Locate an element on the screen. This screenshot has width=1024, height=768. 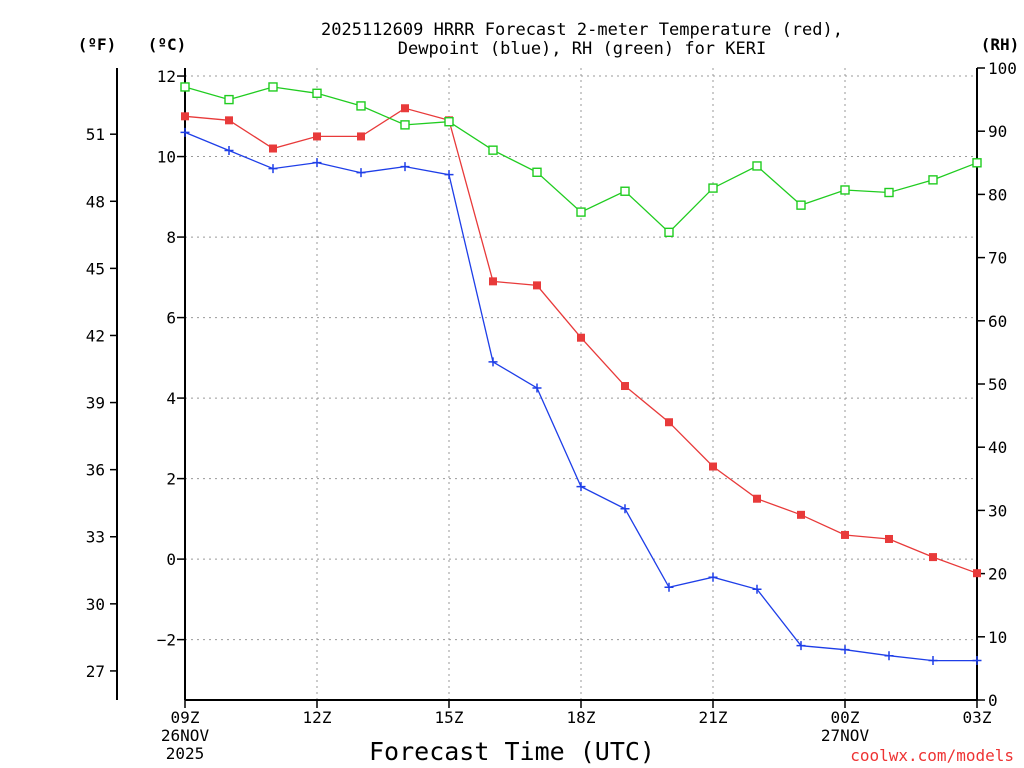
unit-celsius-label: (ºC) is located at coordinates (167, 44).